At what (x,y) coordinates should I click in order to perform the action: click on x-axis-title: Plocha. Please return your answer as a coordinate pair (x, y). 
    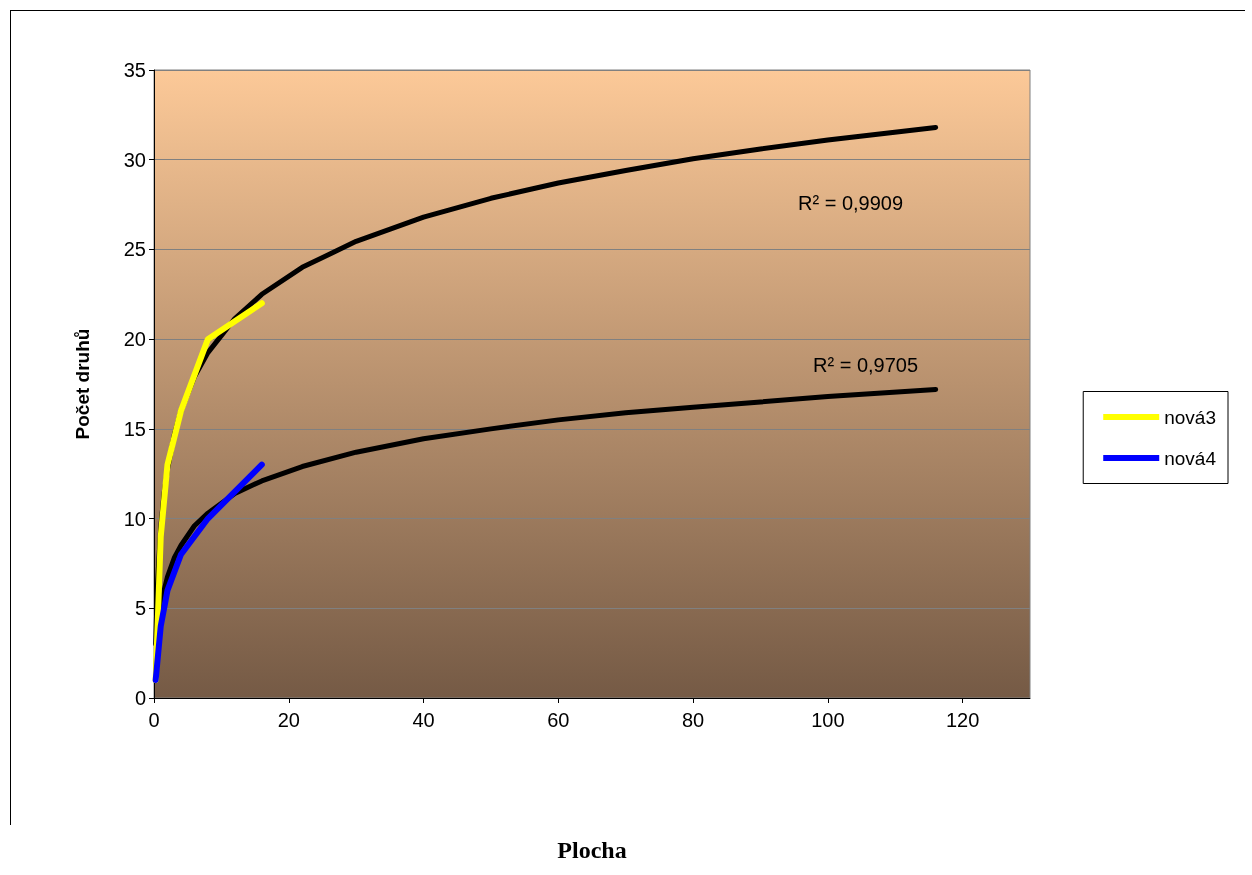
    Looking at the image, I should click on (592, 850).